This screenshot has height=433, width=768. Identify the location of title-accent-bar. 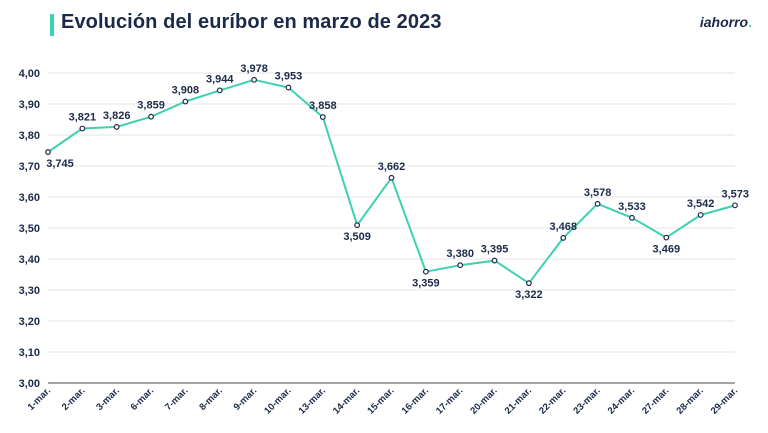
(52, 25).